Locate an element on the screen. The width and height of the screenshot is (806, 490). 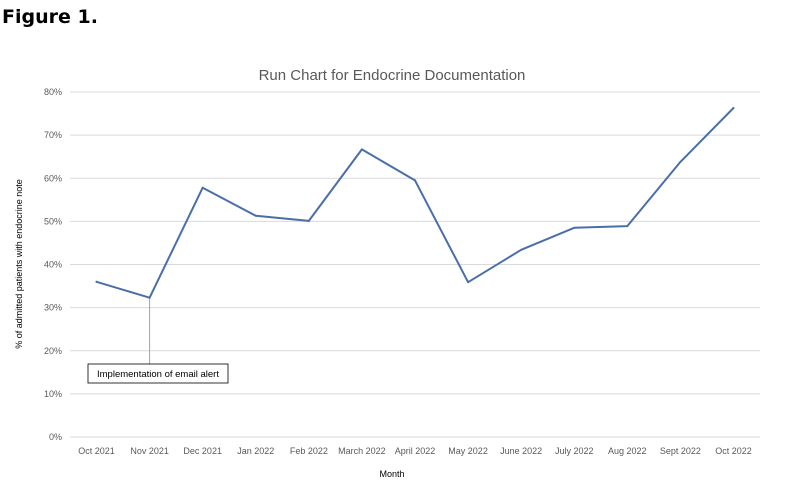
y-tick-label: 30% is located at coordinates (53, 308).